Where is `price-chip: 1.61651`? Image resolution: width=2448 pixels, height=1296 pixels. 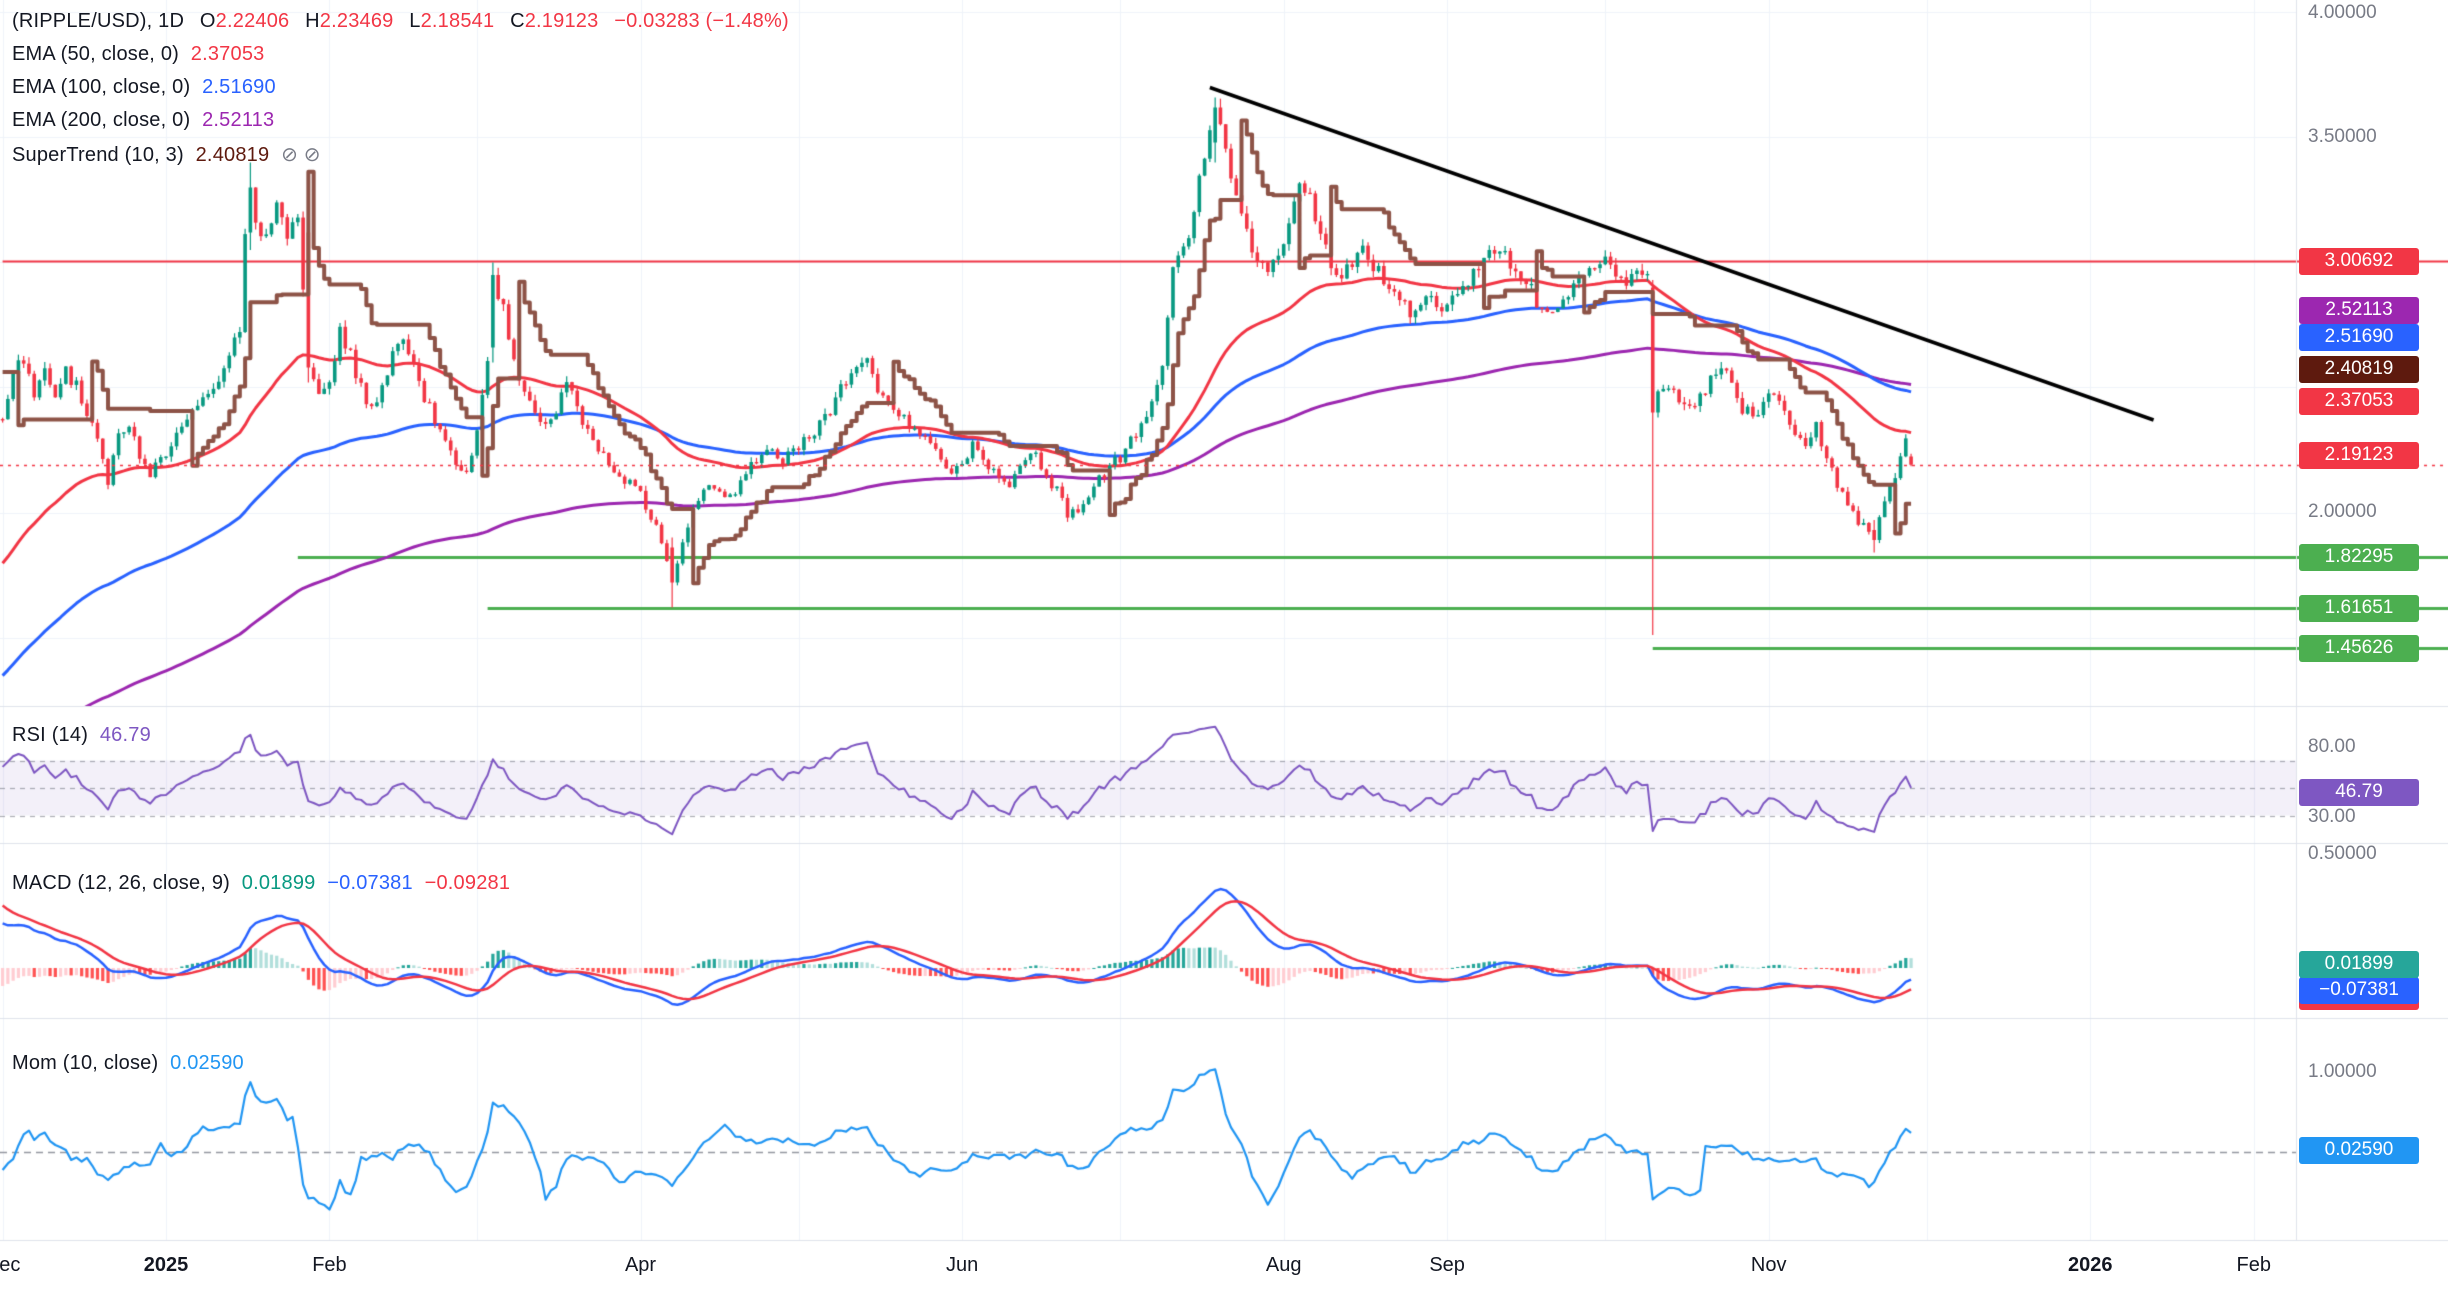
price-chip: 1.61651 is located at coordinates (2359, 608).